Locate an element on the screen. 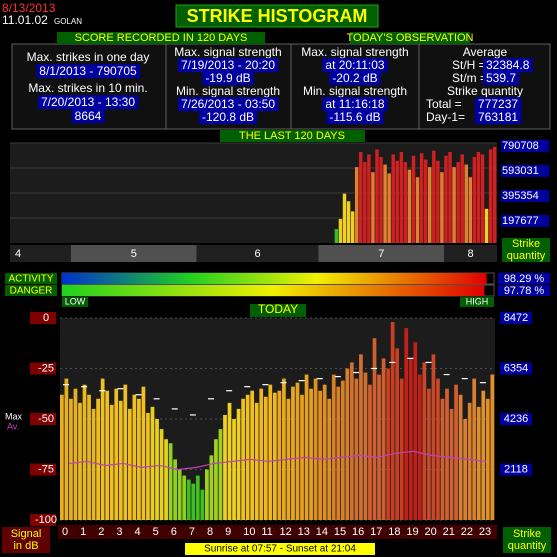  value: 763181 is located at coordinates (498, 117).